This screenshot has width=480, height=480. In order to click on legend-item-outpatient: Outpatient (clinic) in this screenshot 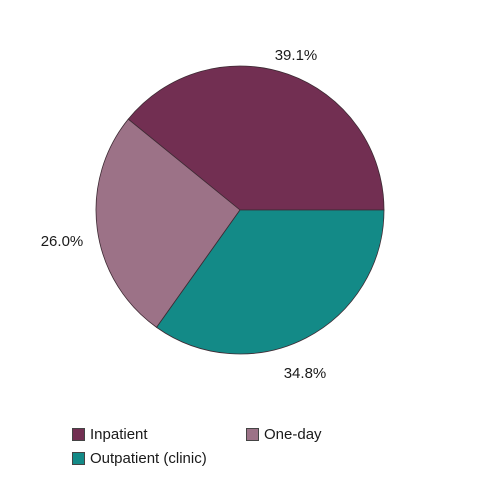, I will do `click(139, 458)`.